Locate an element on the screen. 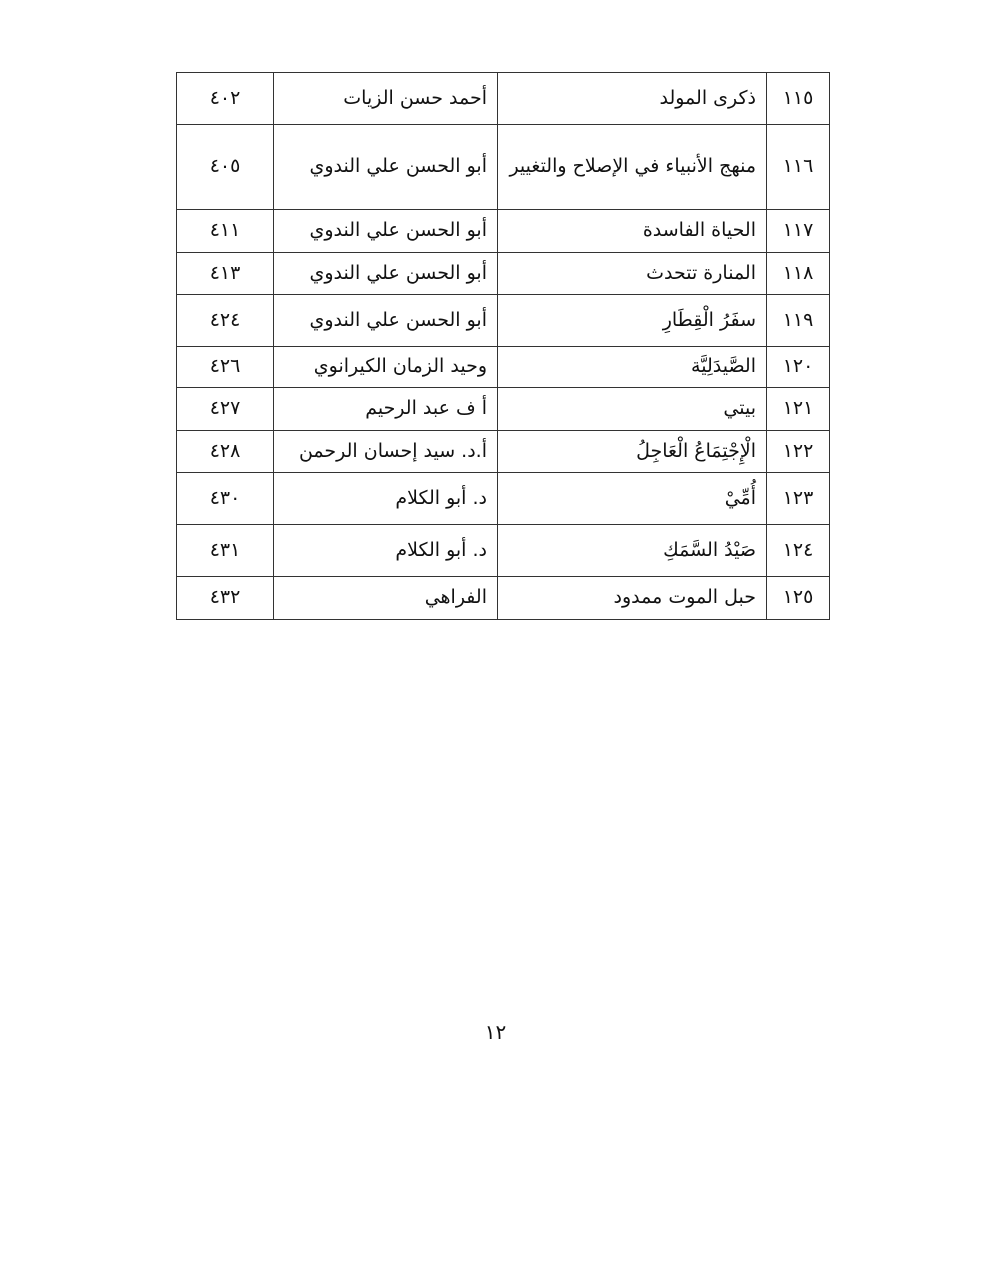 This screenshot has width=991, height=1287. author-cell: أحمد حسن الزيات is located at coordinates (385, 98).